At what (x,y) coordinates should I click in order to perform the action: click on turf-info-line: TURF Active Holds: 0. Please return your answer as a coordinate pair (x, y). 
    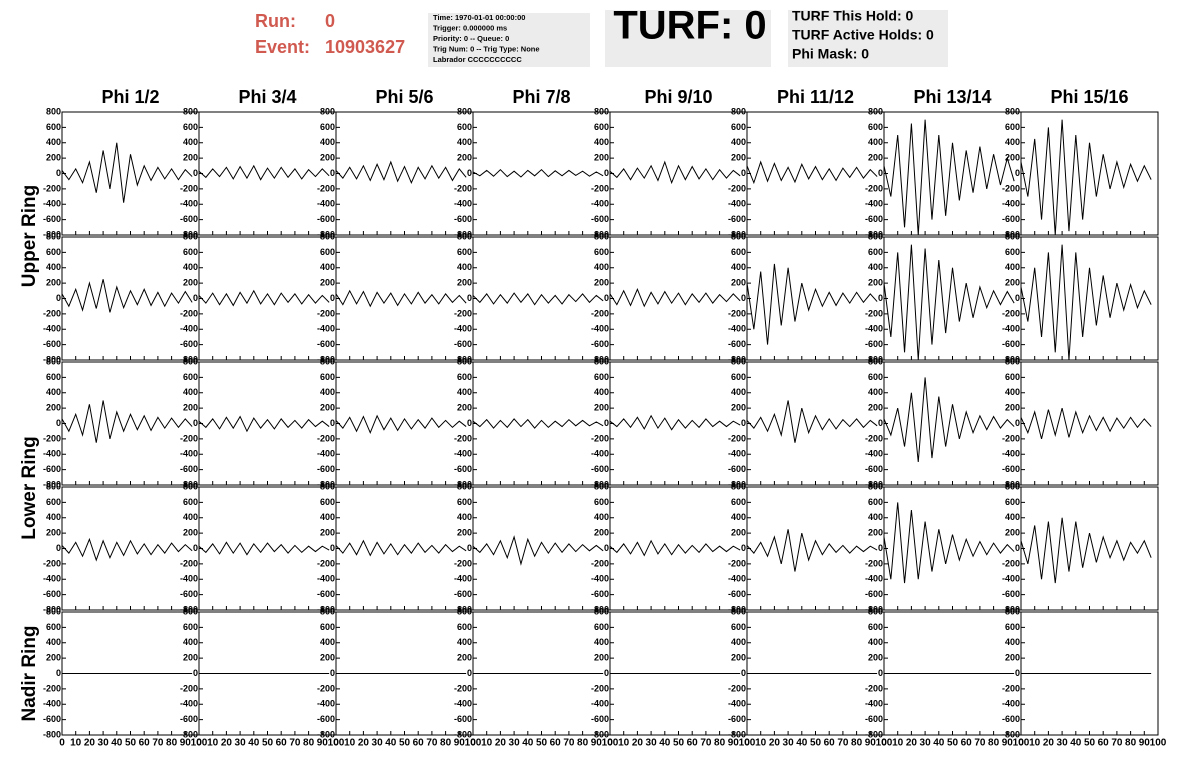
    Looking at the image, I should click on (863, 35).